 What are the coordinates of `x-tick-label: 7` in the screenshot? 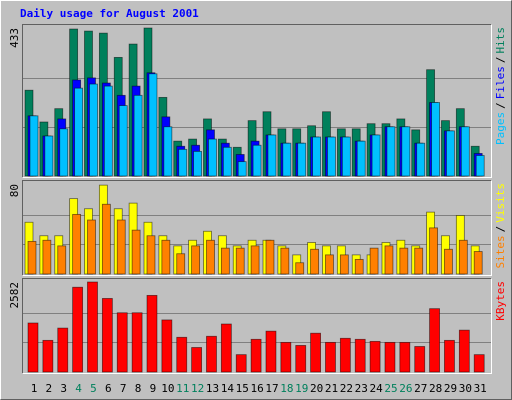 It's located at (123, 388).